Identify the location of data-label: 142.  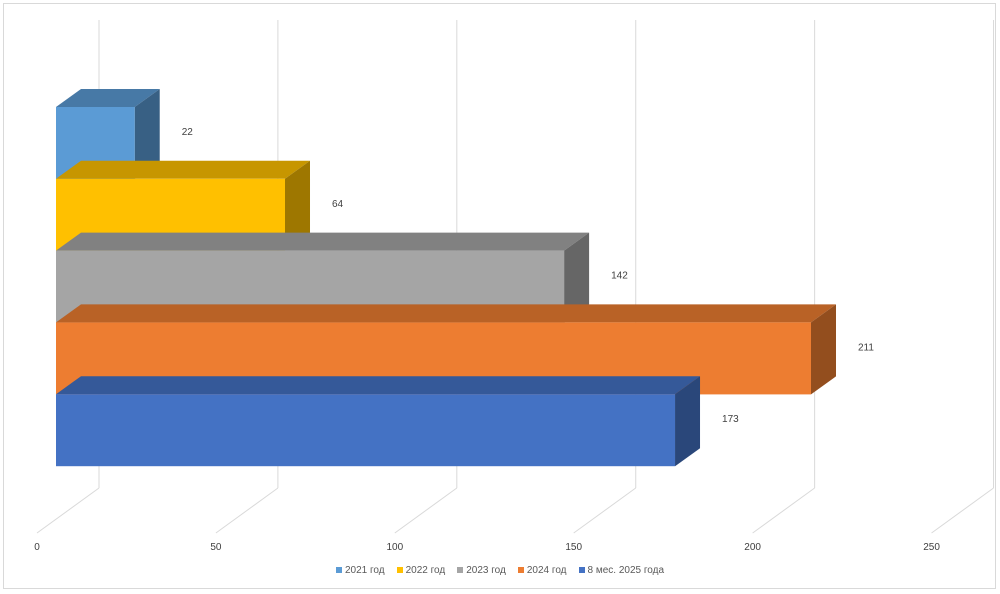
(619, 276).